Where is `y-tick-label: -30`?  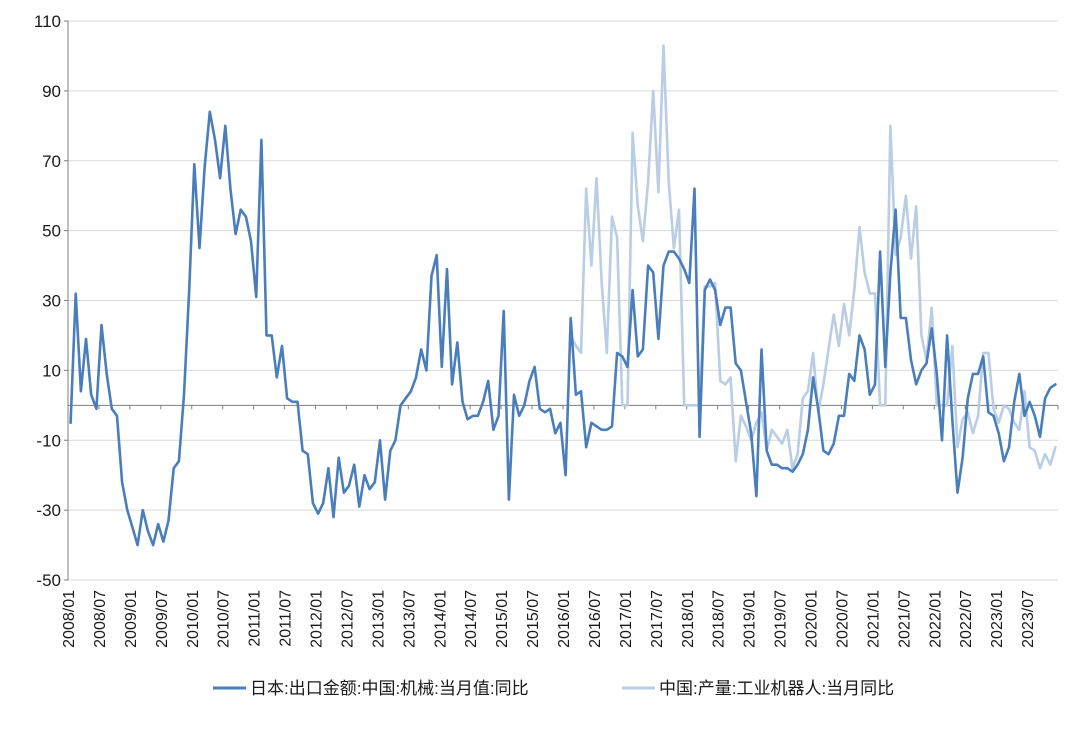 y-tick-label: -30 is located at coordinates (48, 510).